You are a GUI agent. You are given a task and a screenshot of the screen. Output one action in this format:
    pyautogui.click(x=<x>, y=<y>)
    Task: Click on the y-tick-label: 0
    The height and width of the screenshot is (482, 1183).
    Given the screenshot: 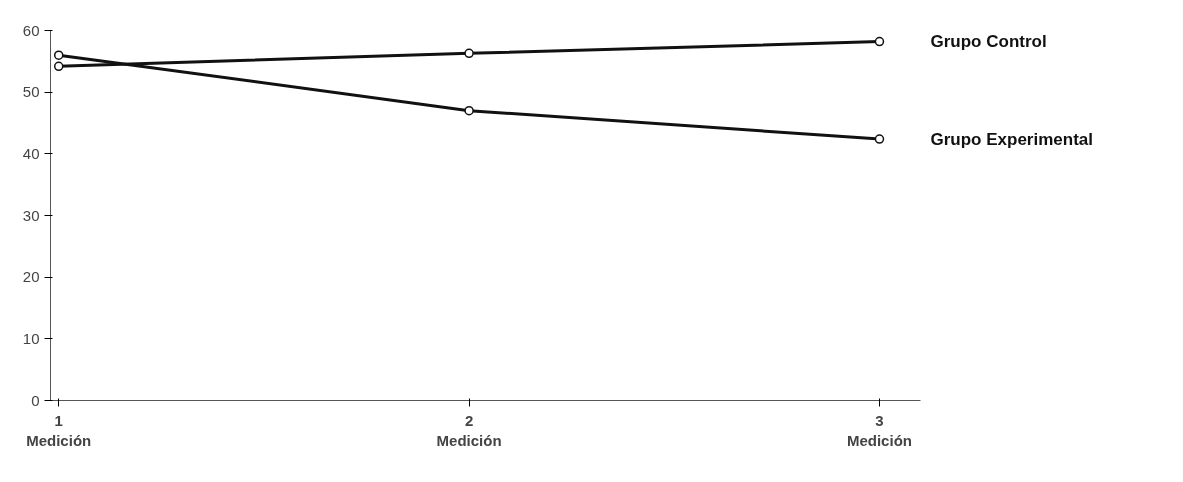 What is the action you would take?
    pyautogui.click(x=35, y=400)
    